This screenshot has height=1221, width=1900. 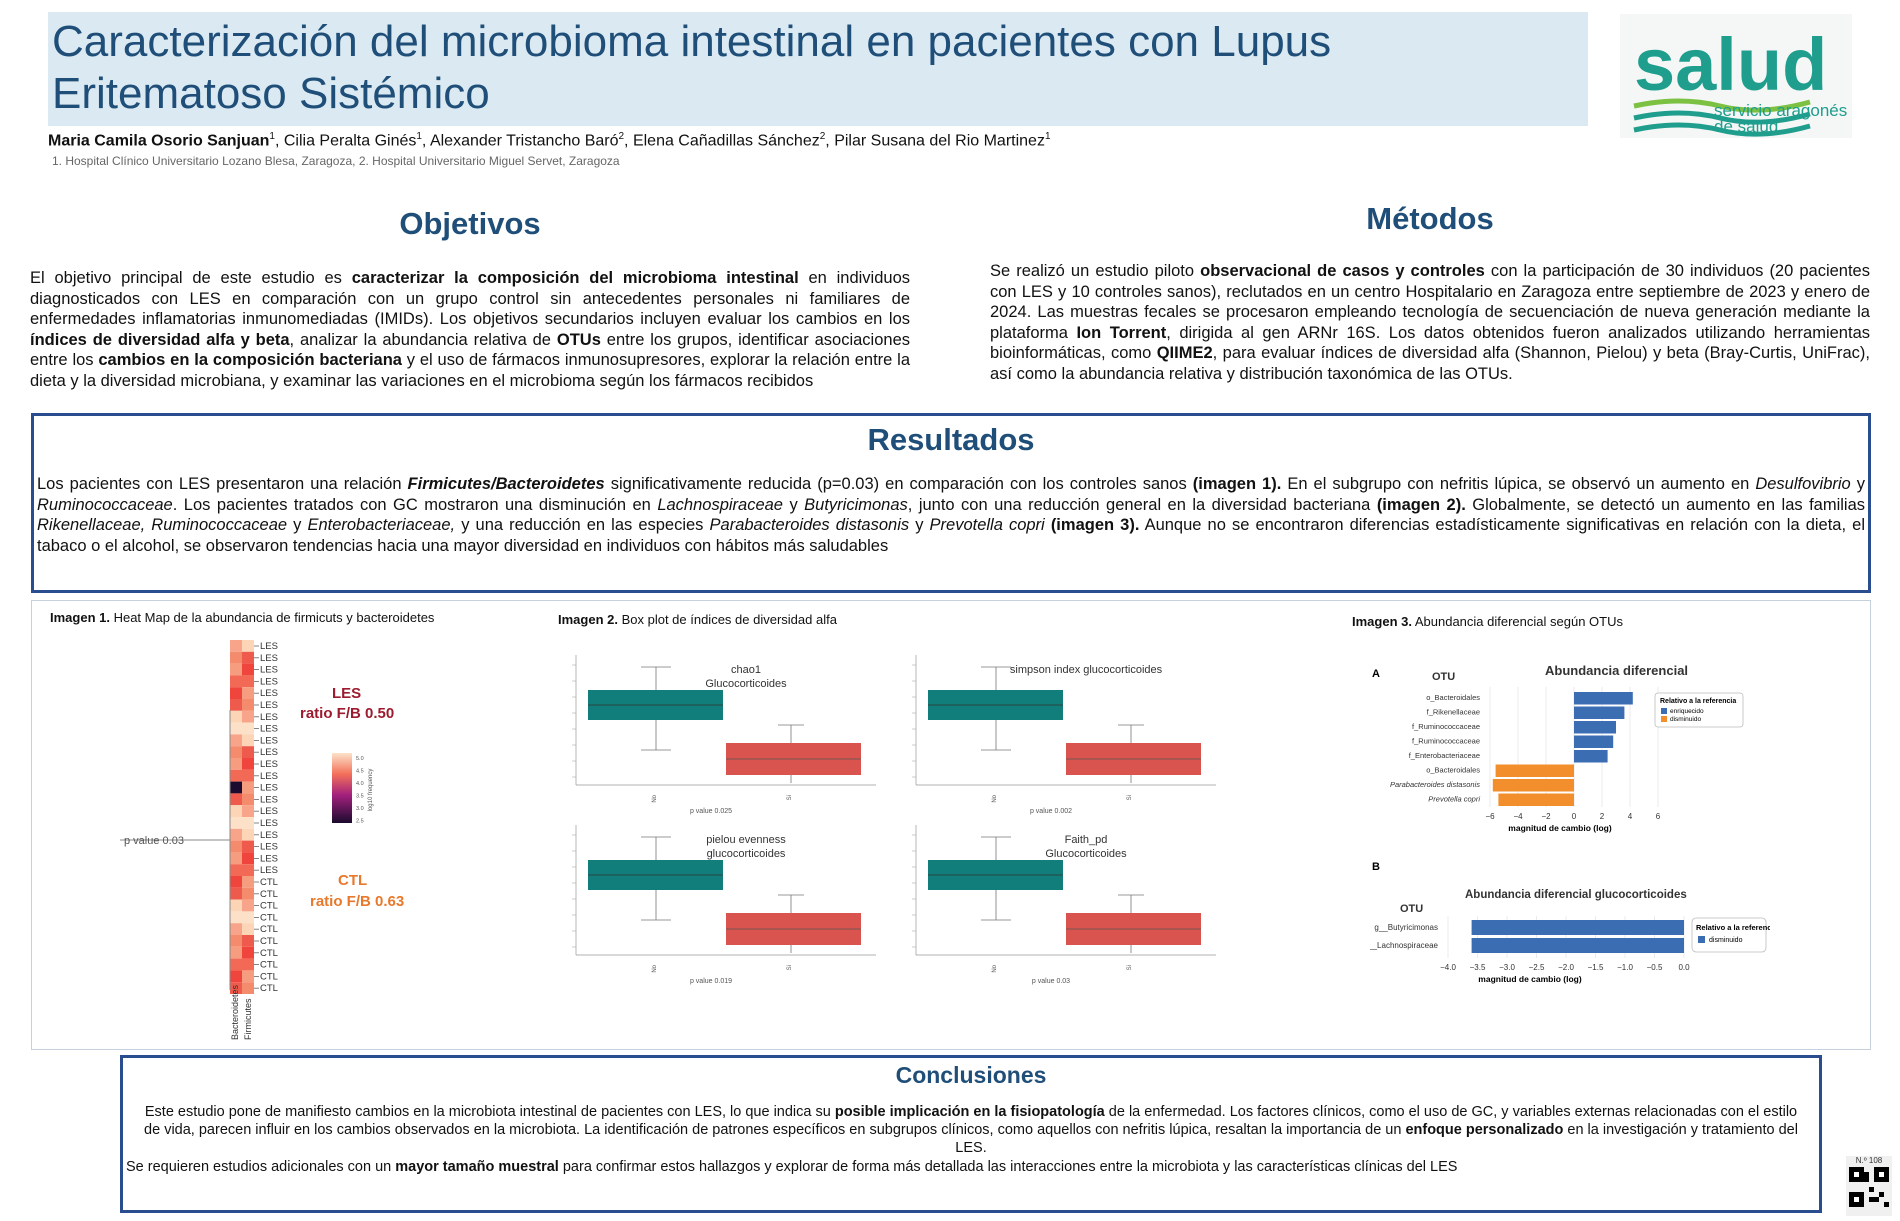 I want to click on resultados-part: Parabacteroides distasonis, so click(x=809, y=525).